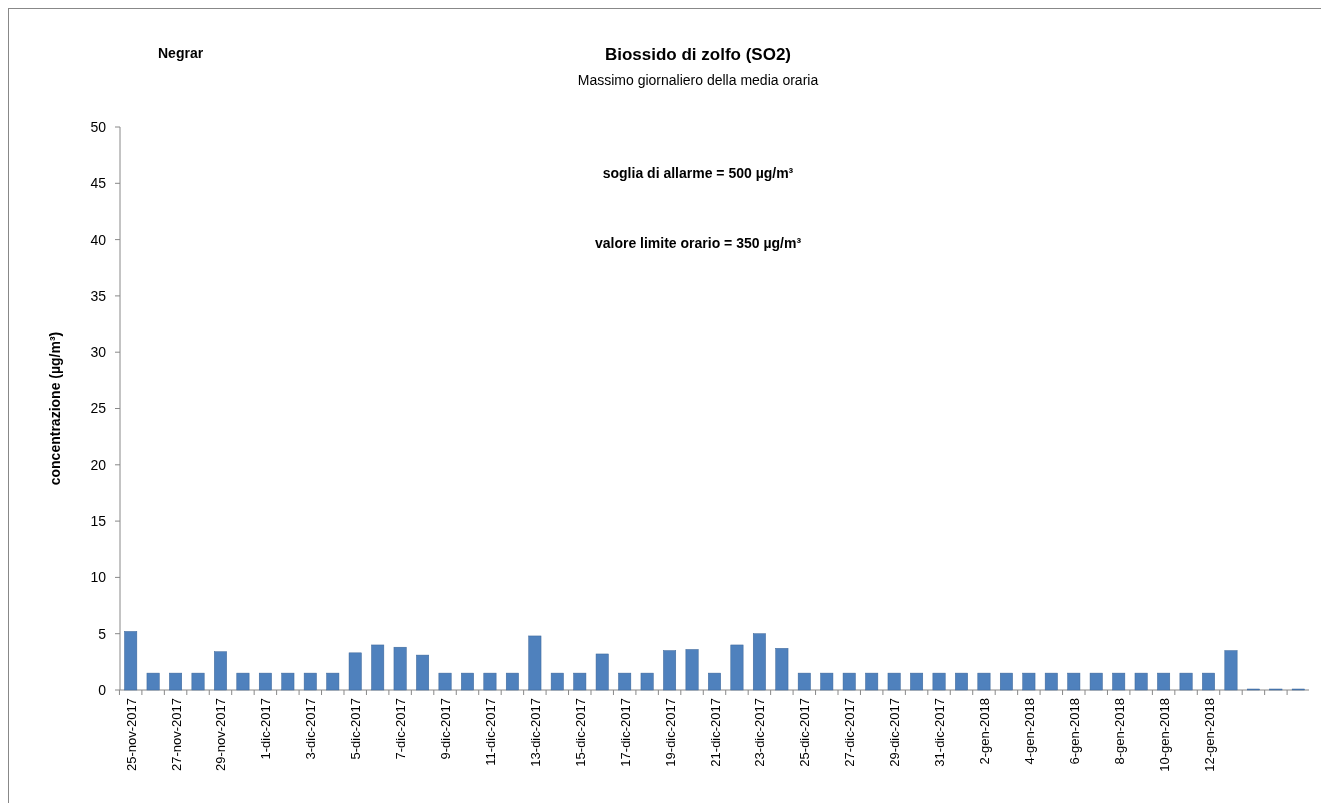  I want to click on x-tick-label: 19-dic-2017, so click(670, 732).